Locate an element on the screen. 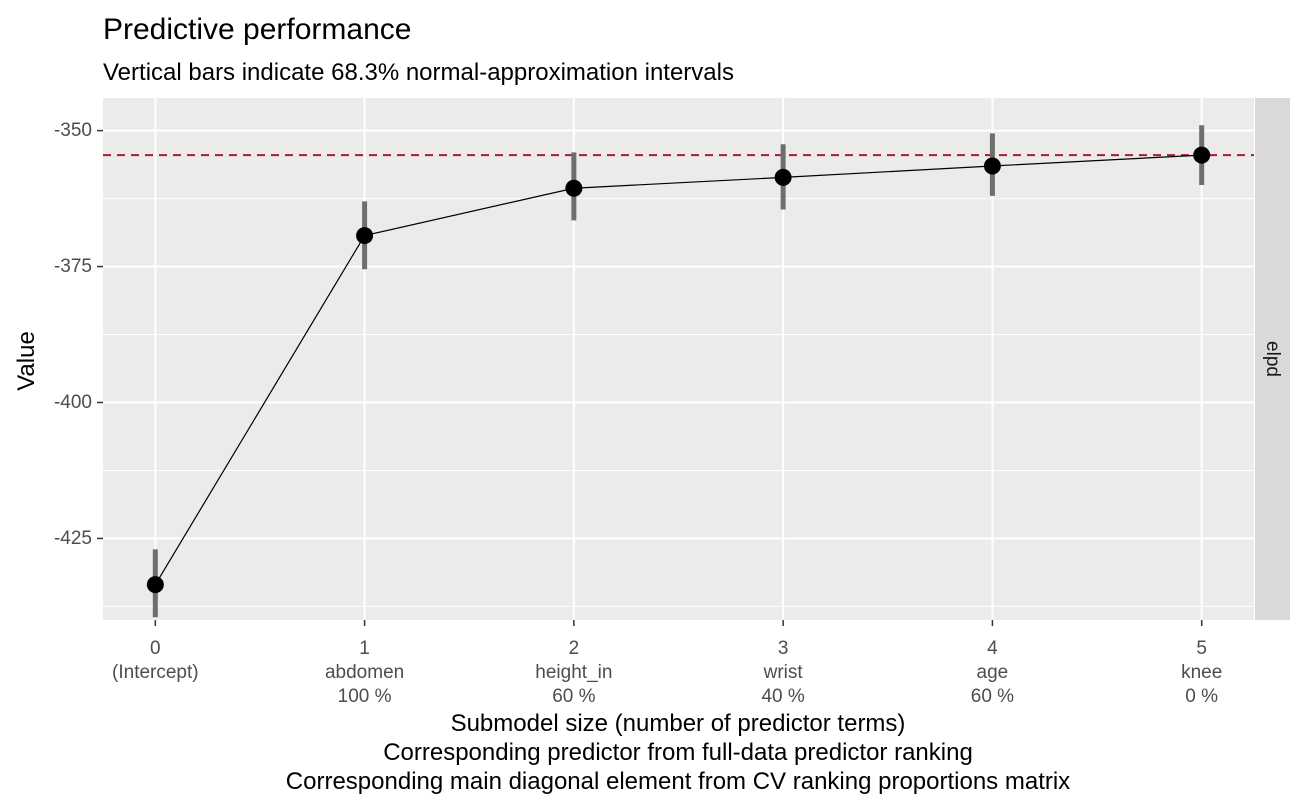 This screenshot has height=811, width=1312. x-tick-label: 1 is located at coordinates (364, 648).